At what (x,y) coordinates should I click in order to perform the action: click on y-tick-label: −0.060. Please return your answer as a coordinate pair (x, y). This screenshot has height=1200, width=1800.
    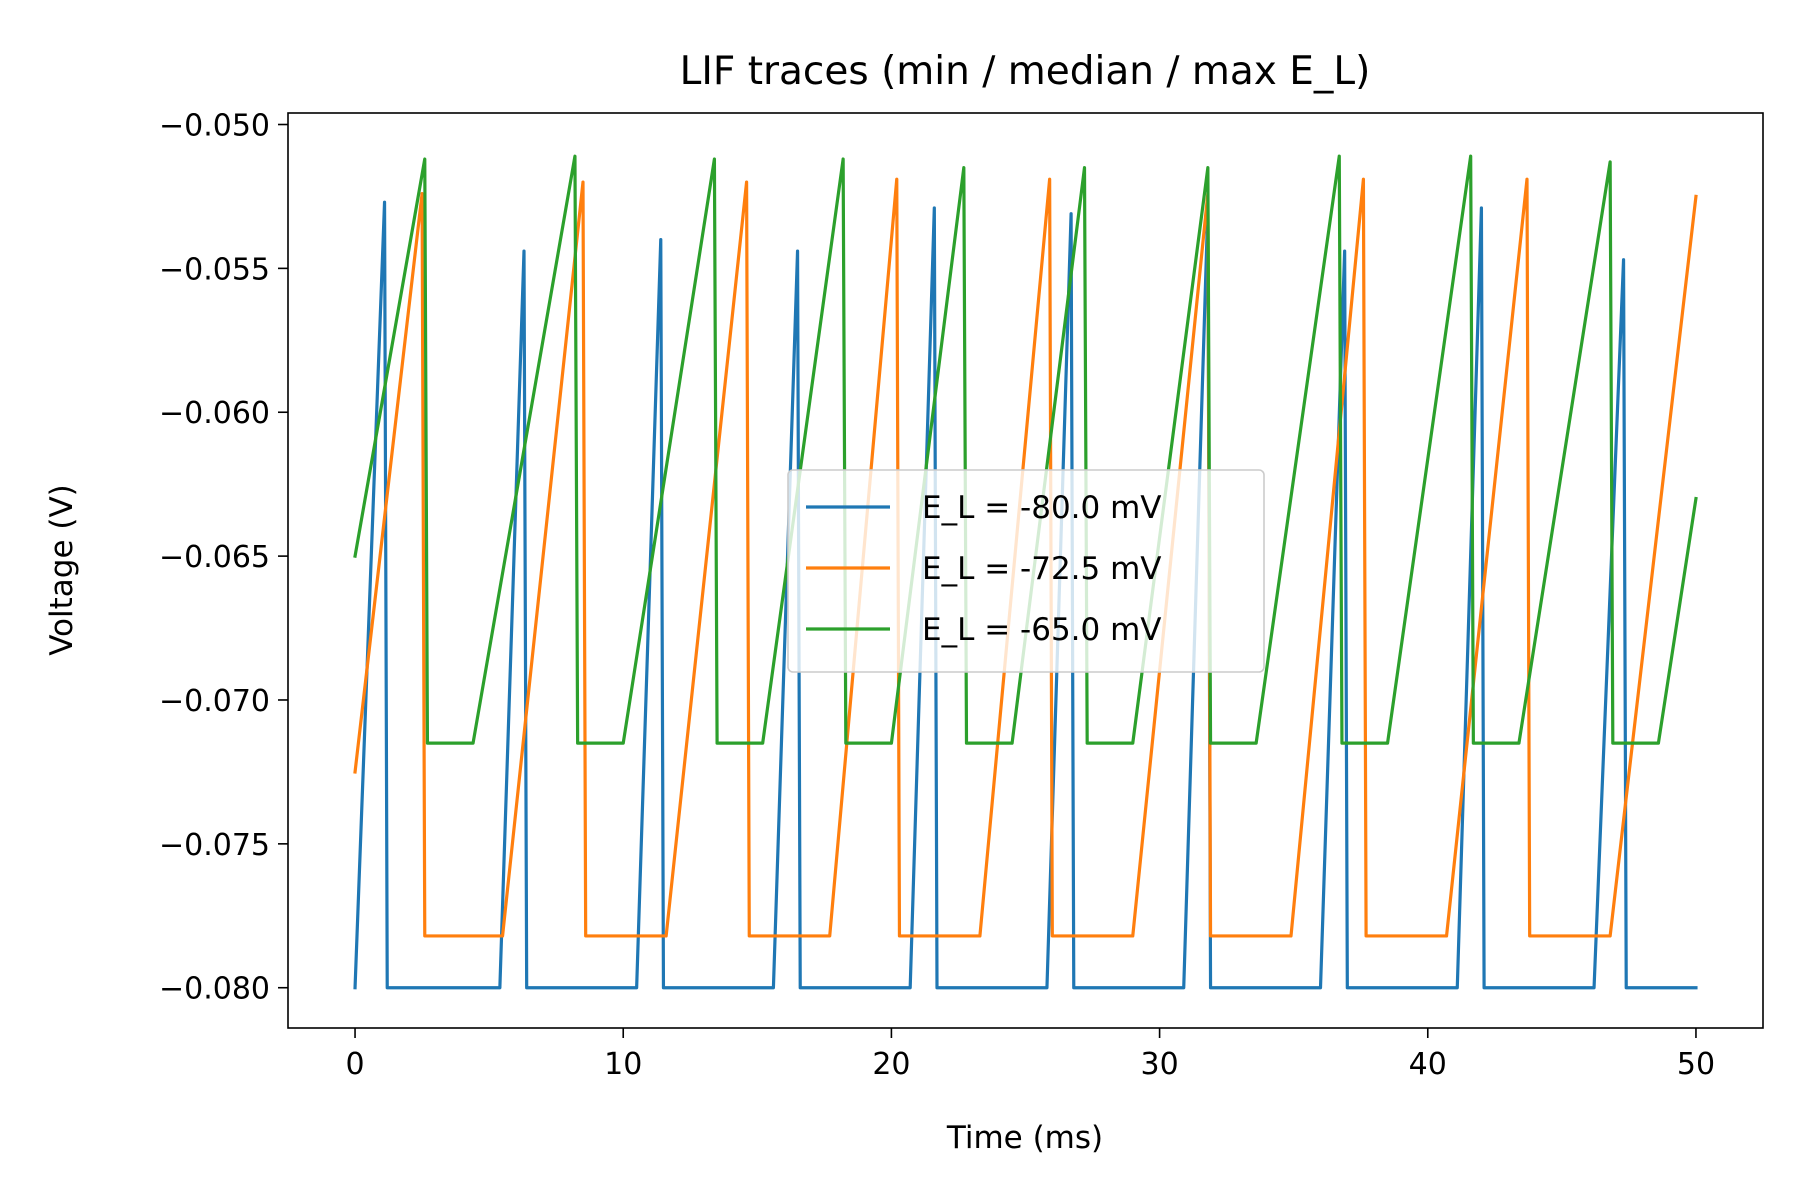
    Looking at the image, I should click on (214, 413).